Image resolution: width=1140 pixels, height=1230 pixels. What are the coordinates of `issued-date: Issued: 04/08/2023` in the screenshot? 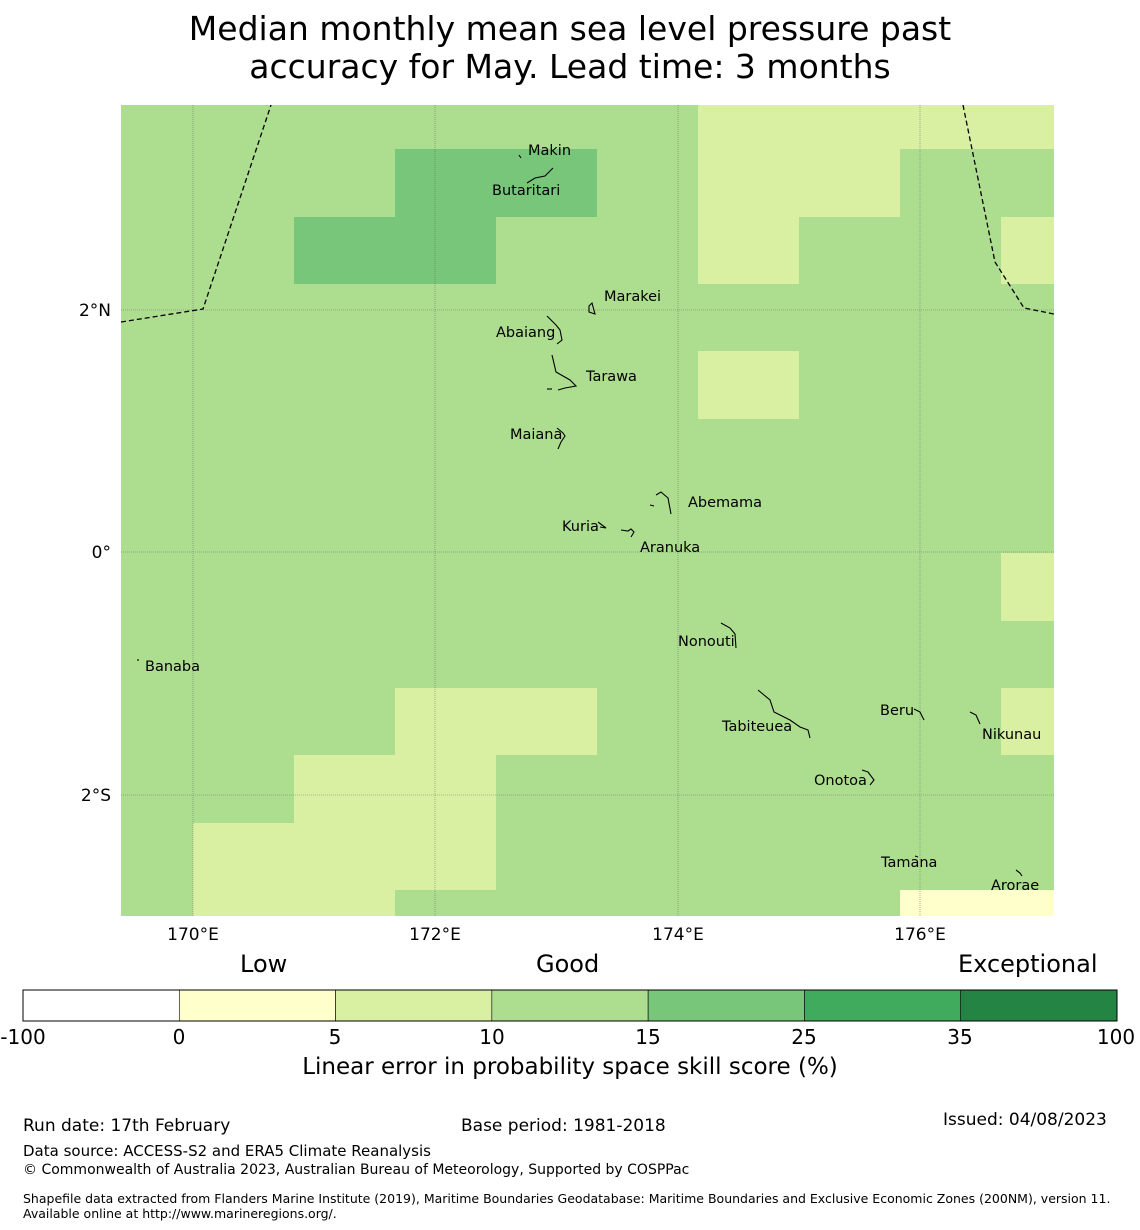 It's located at (1025, 1120).